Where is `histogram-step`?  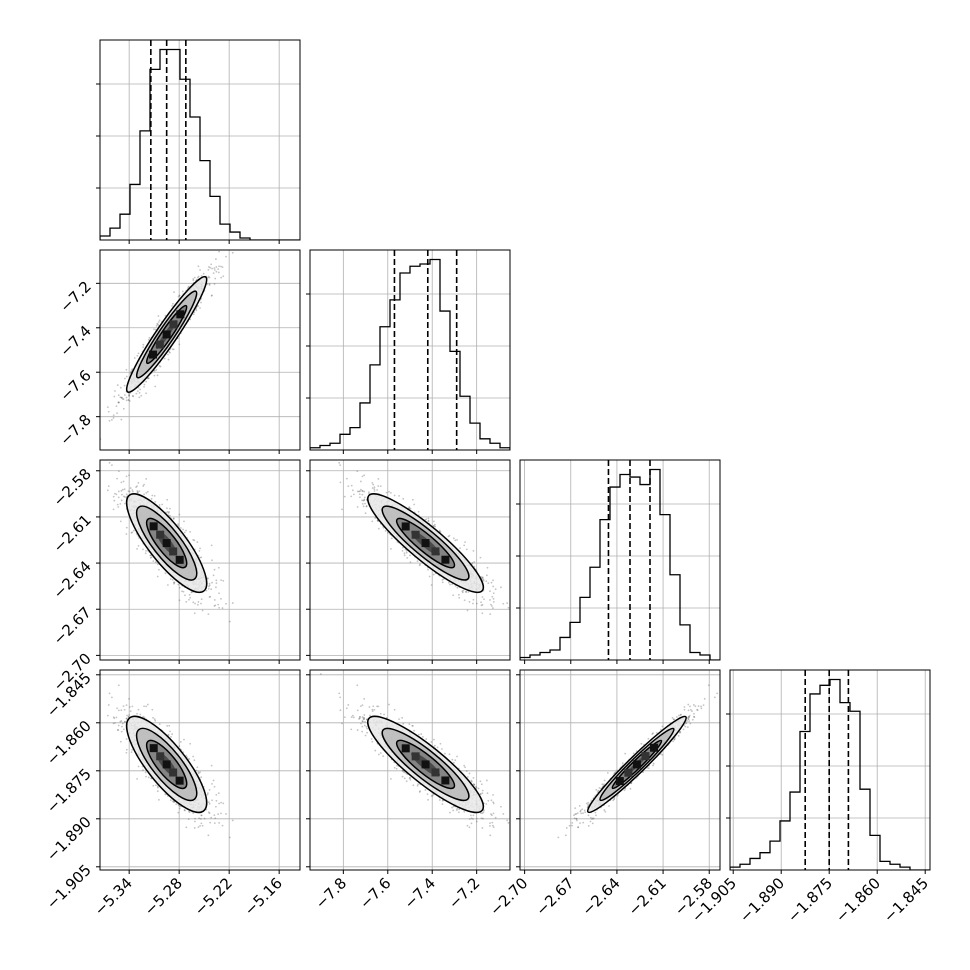 histogram-step is located at coordinates (410, 354).